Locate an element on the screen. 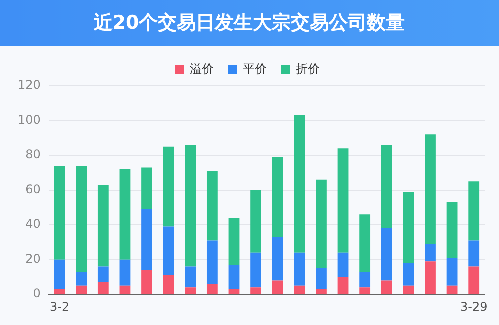 The image size is (499, 325). chart-title: 近20个交易日发生大宗交易公司数量 is located at coordinates (250, 23).